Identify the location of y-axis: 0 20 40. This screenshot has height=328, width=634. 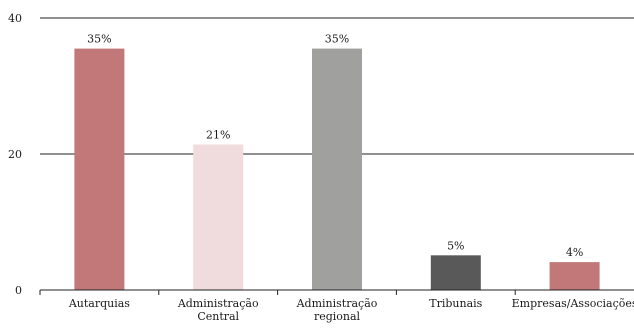
(15, 154).